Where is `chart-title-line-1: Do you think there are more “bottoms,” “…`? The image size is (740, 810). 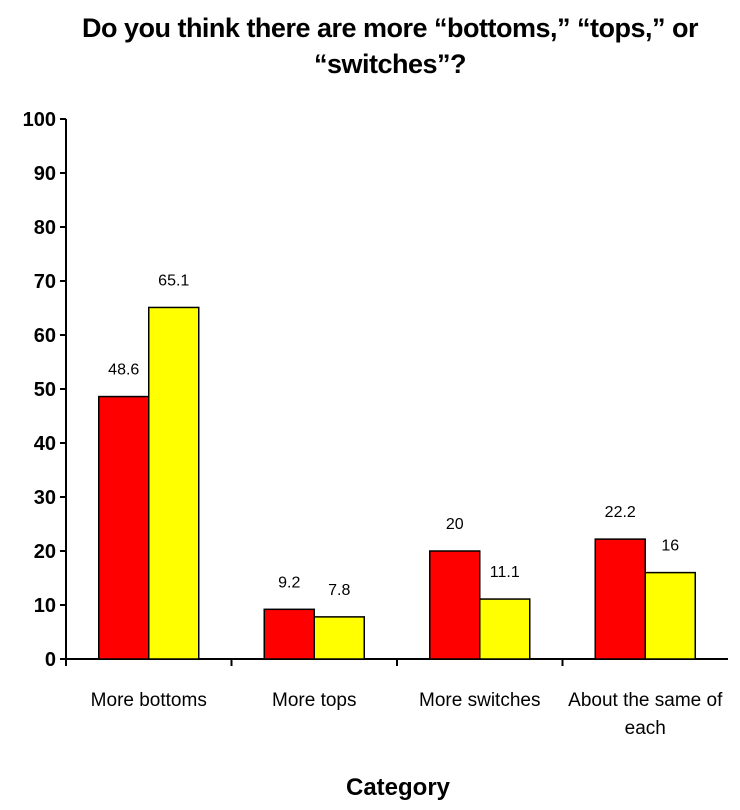
chart-title-line-1: Do you think there are more “bottoms,” “… is located at coordinates (390, 28).